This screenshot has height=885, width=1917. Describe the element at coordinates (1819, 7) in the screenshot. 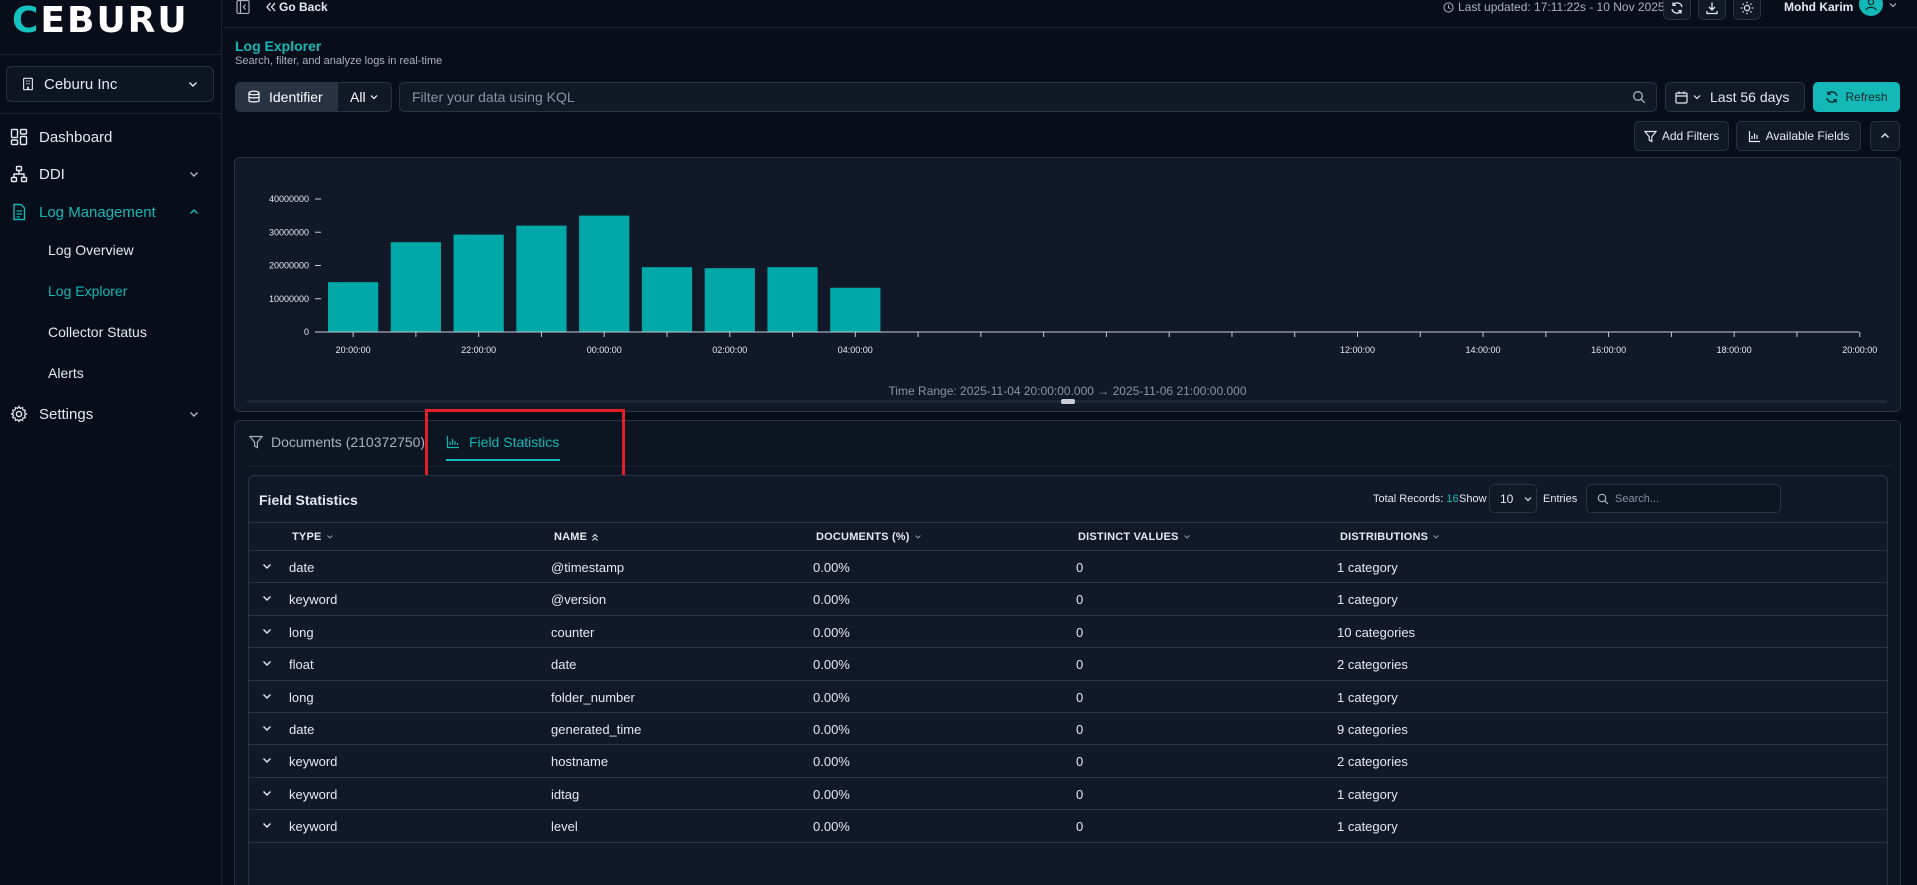

I see `user-name: Mohd Karim` at that location.